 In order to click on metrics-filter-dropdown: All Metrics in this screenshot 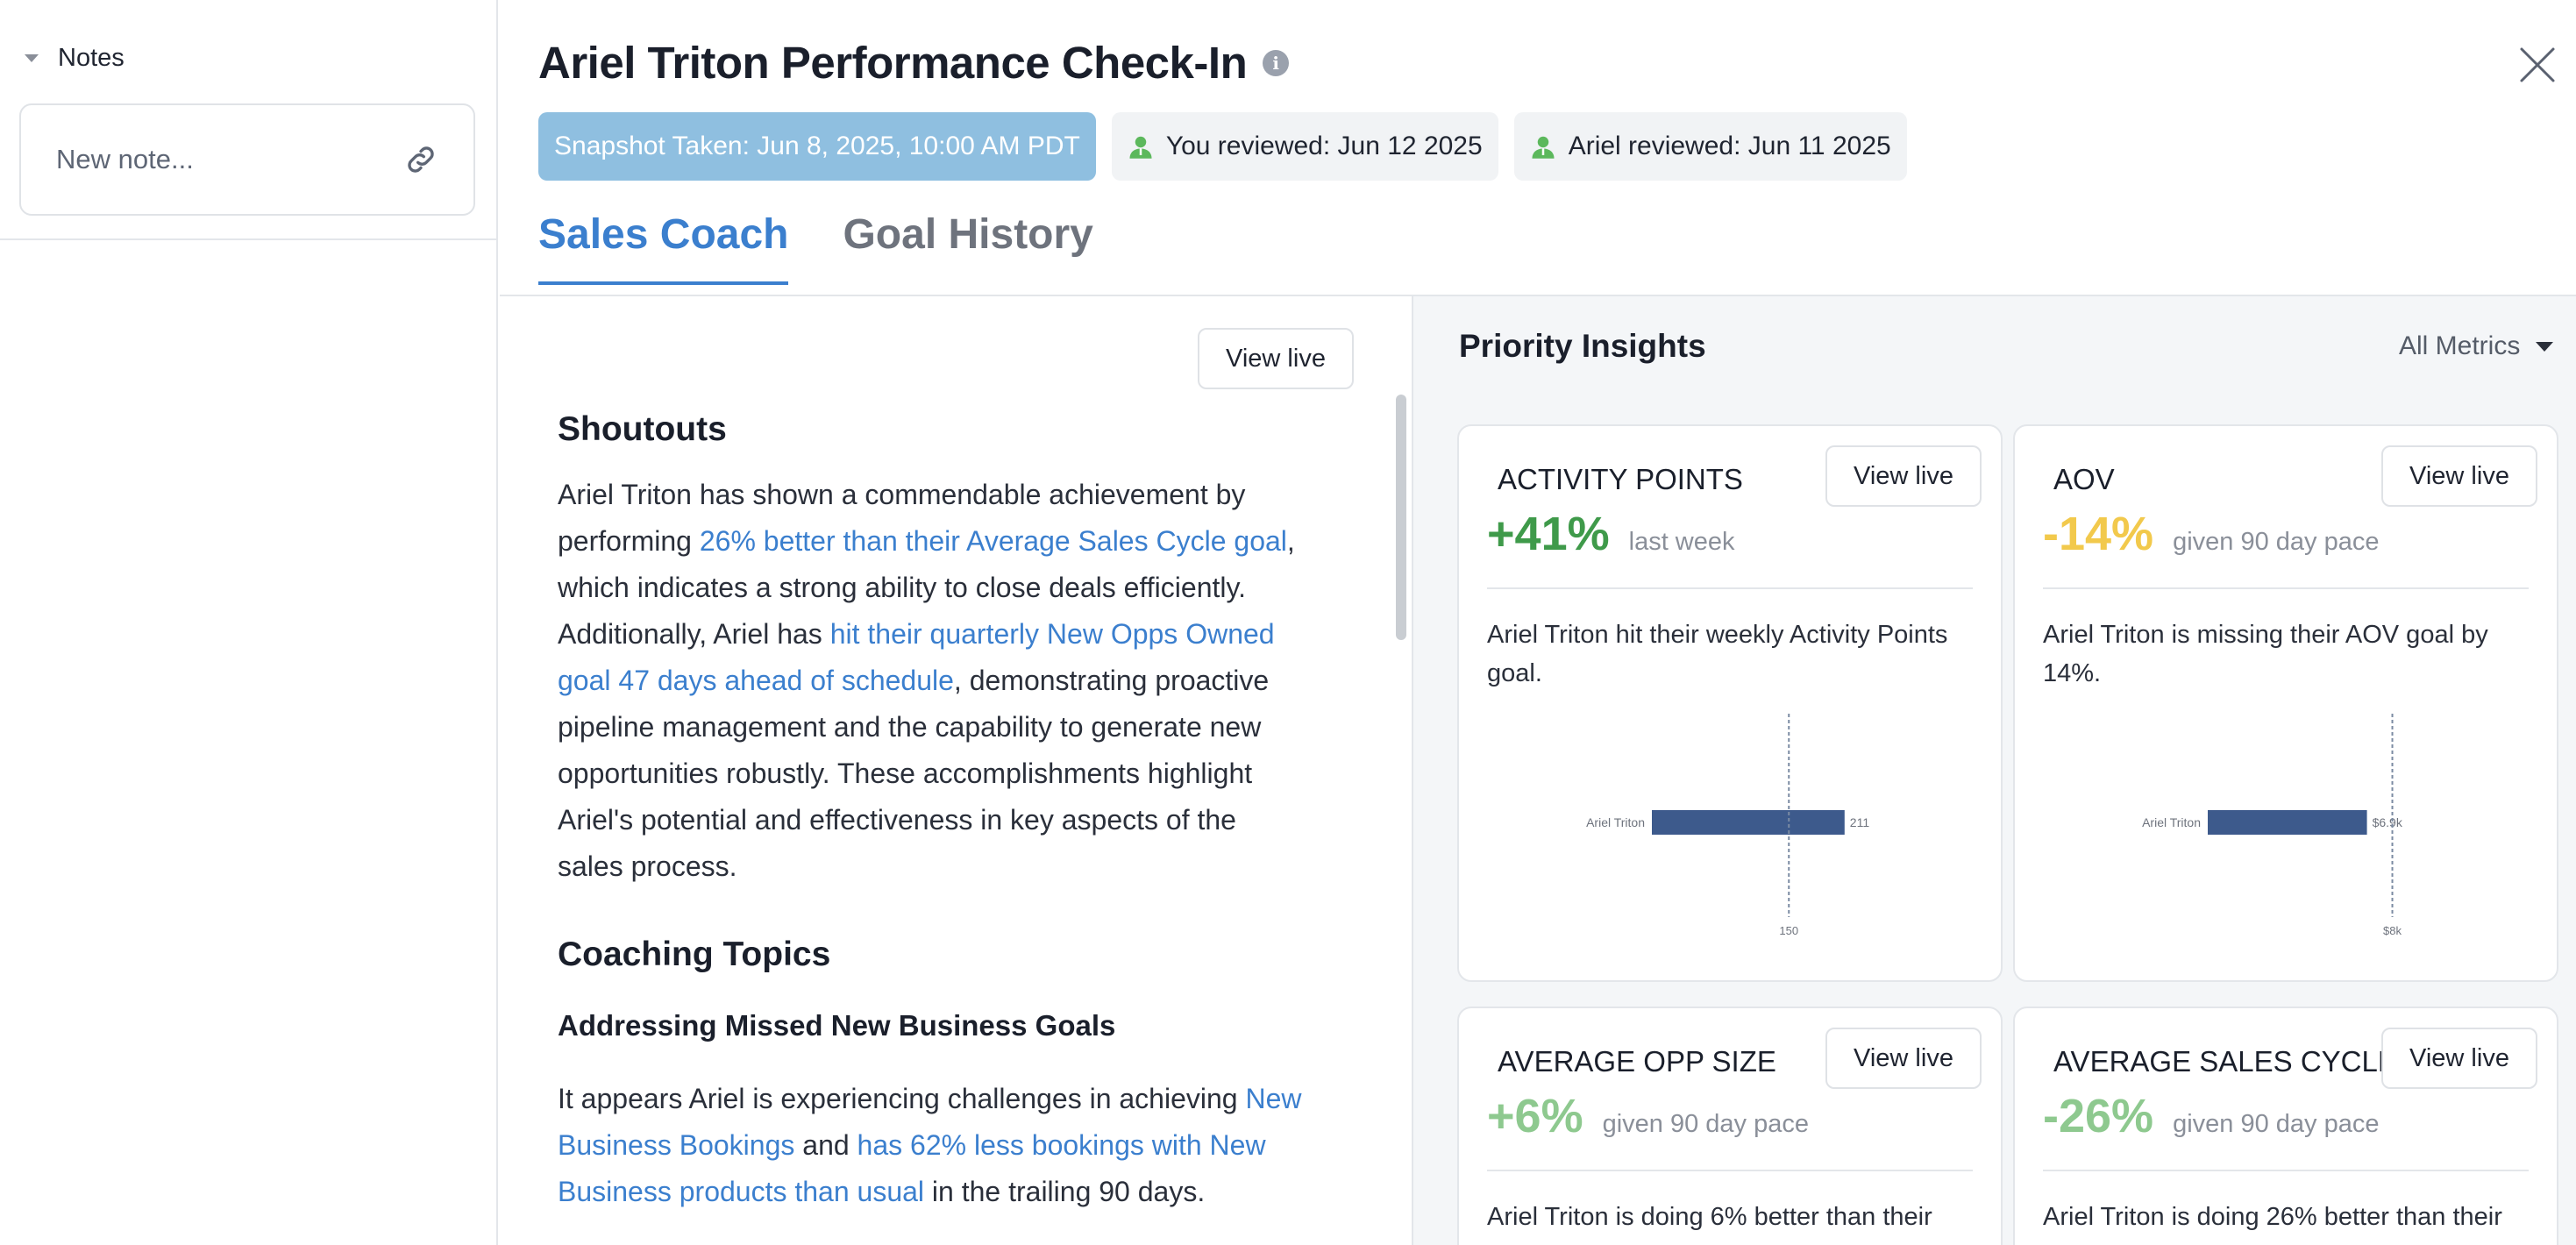, I will do `click(2476, 346)`.